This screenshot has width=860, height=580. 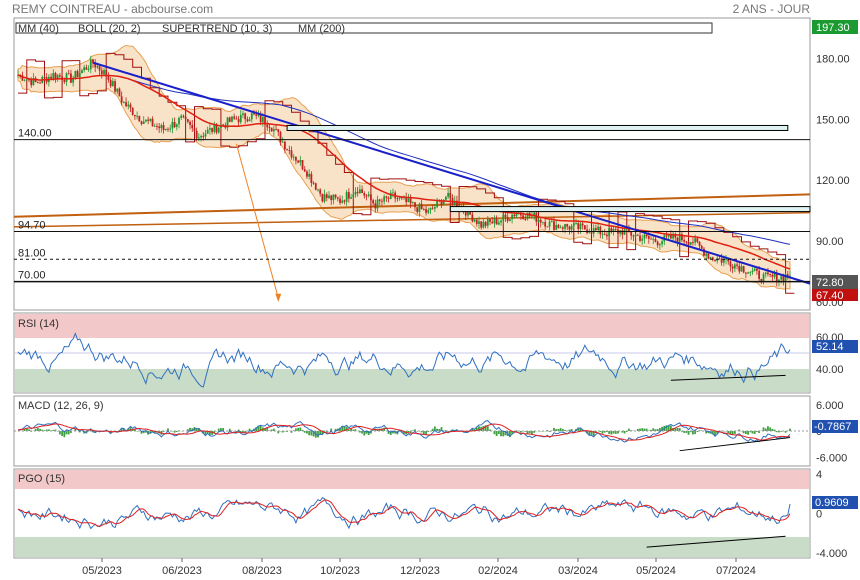 I want to click on level-label: 70.00, so click(x=32, y=276).